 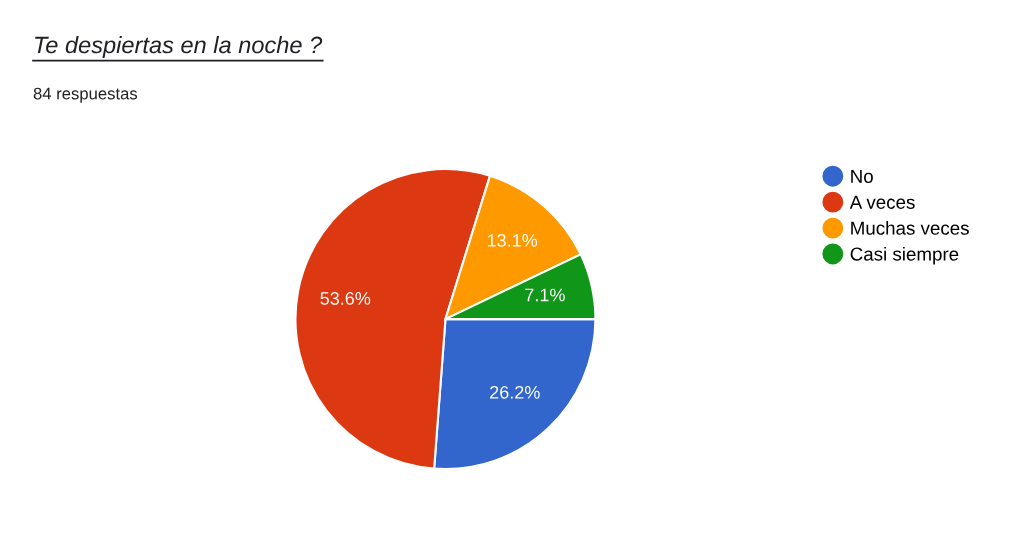 What do you see at coordinates (882, 202) in the screenshot?
I see `legend-label: A veces` at bounding box center [882, 202].